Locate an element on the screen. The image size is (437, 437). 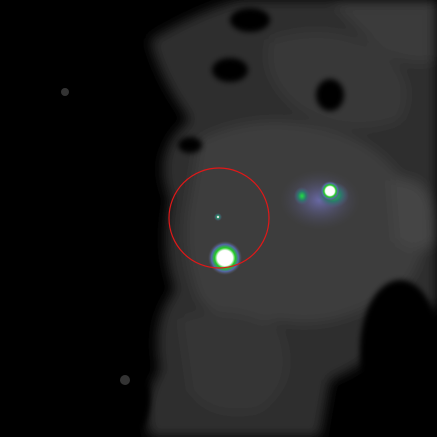
region-circle is located at coordinates (219, 218).